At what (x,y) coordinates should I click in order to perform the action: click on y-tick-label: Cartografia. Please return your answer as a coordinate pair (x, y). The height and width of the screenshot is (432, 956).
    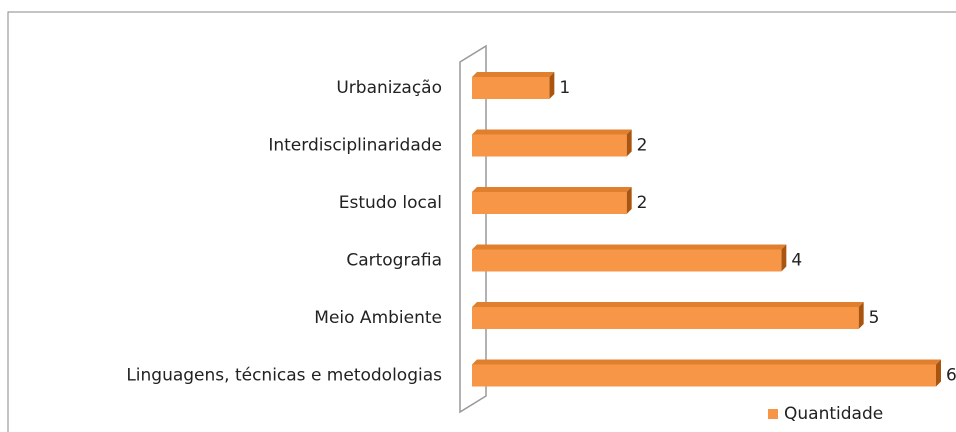
    Looking at the image, I should click on (394, 261).